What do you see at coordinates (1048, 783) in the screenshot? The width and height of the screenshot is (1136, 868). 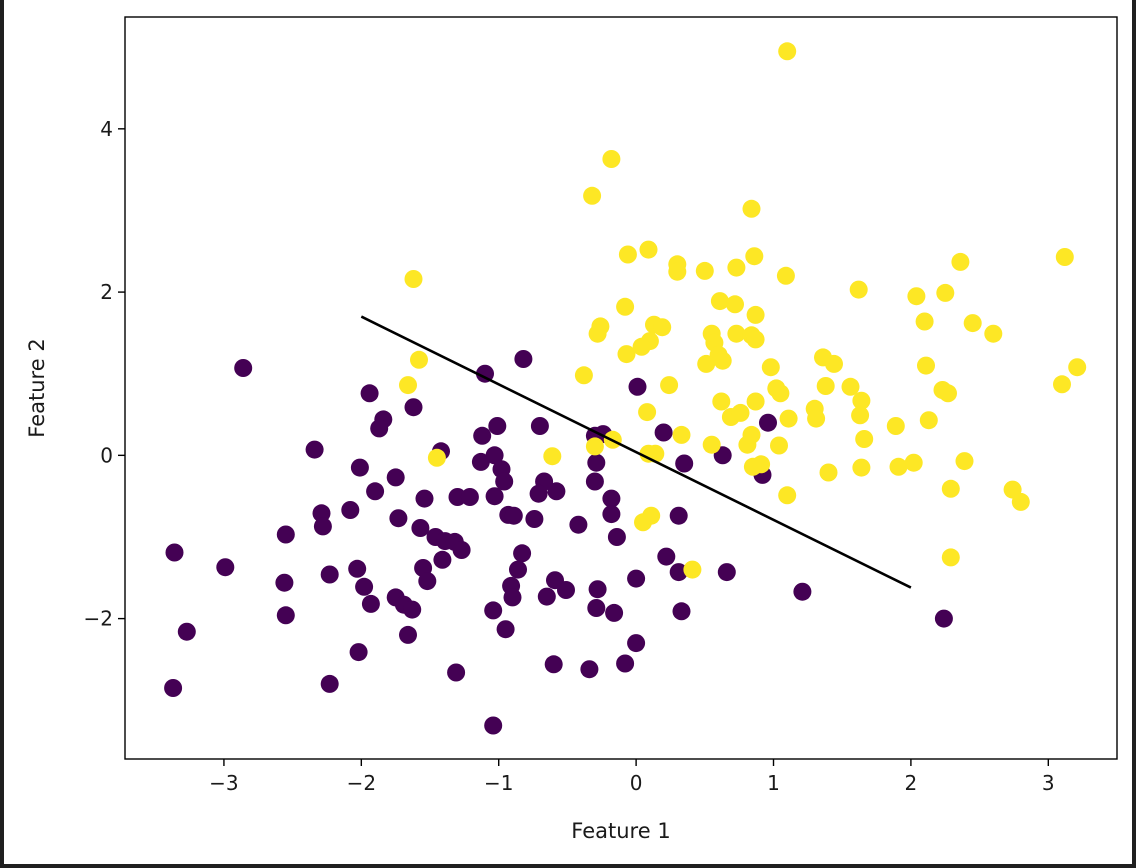 I see `x-tick-label: 3` at bounding box center [1048, 783].